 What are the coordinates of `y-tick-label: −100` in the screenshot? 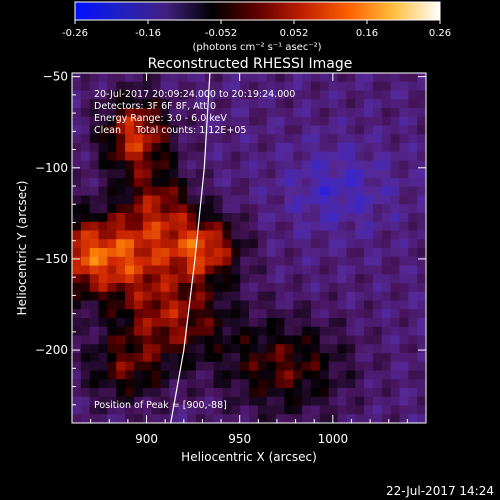 It's located at (51, 168).